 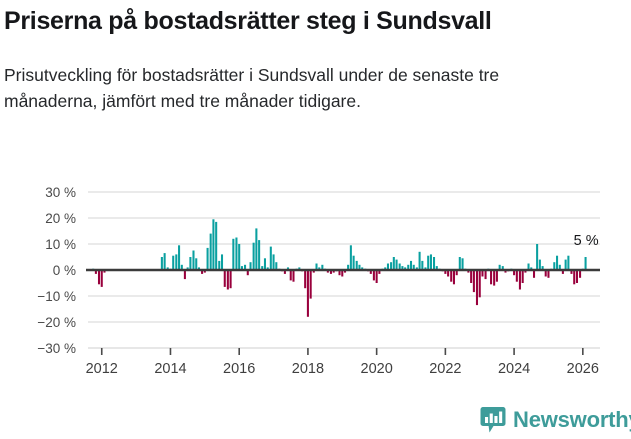 I want to click on x-axis-tick-label: 2018, so click(x=308, y=369).